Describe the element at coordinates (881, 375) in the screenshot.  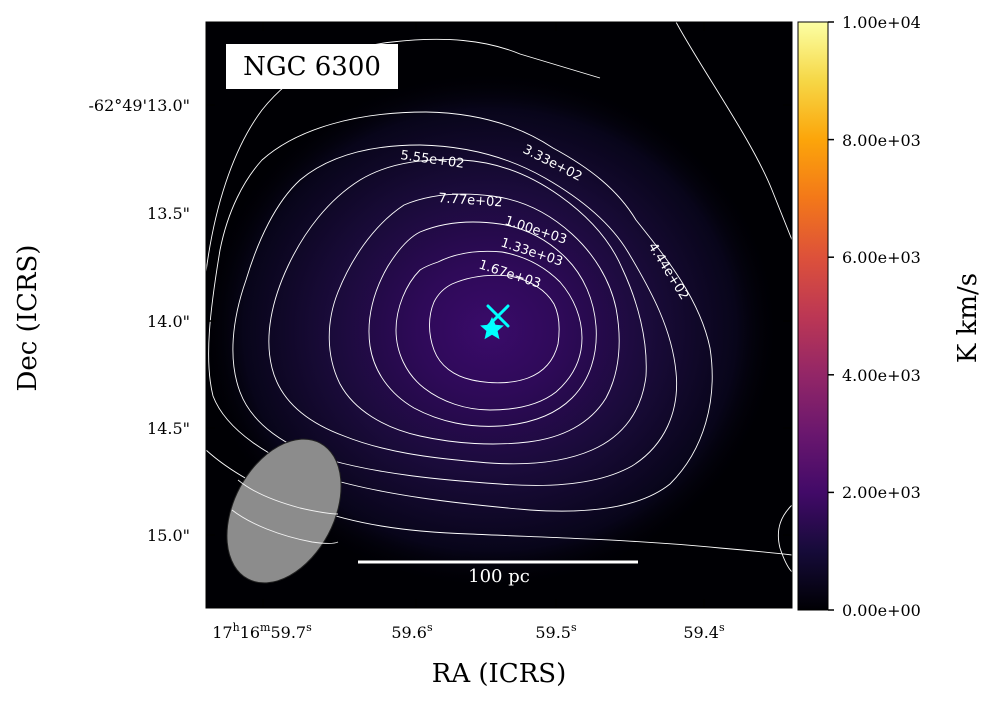
I see `colorbar-tick-label-2: 4.00e+03` at that location.